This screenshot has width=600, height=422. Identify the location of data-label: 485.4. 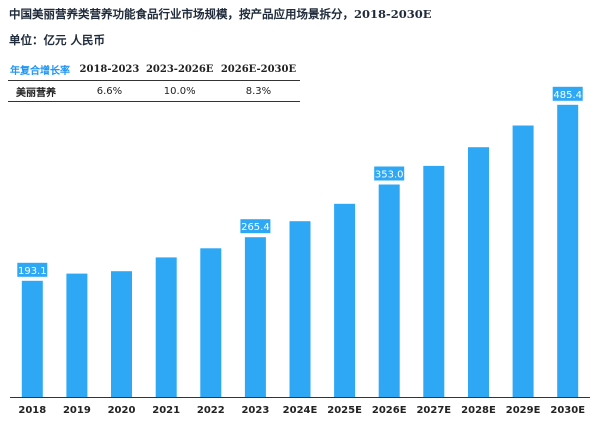
(567, 93).